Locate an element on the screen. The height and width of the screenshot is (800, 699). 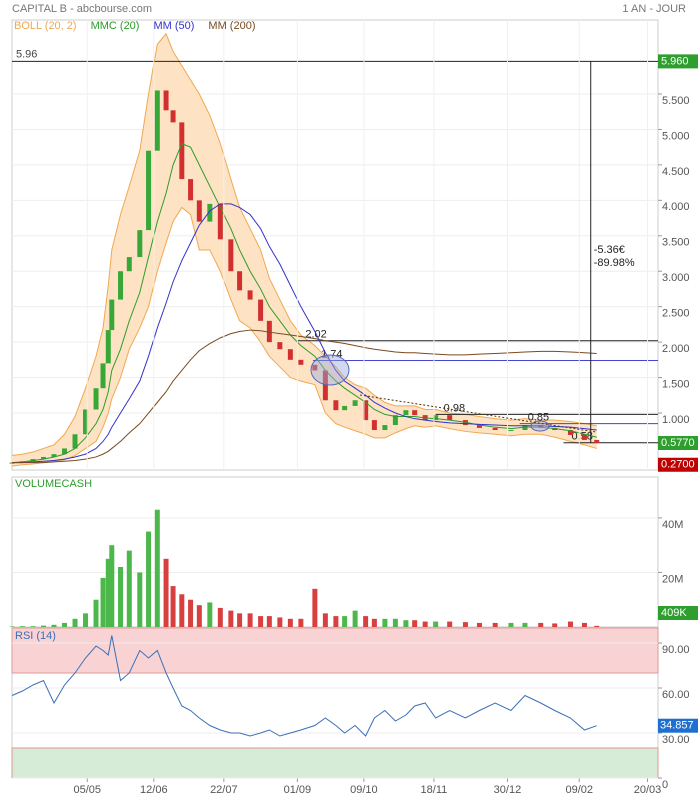
x-tick-label: 22/07 is located at coordinates (224, 790).